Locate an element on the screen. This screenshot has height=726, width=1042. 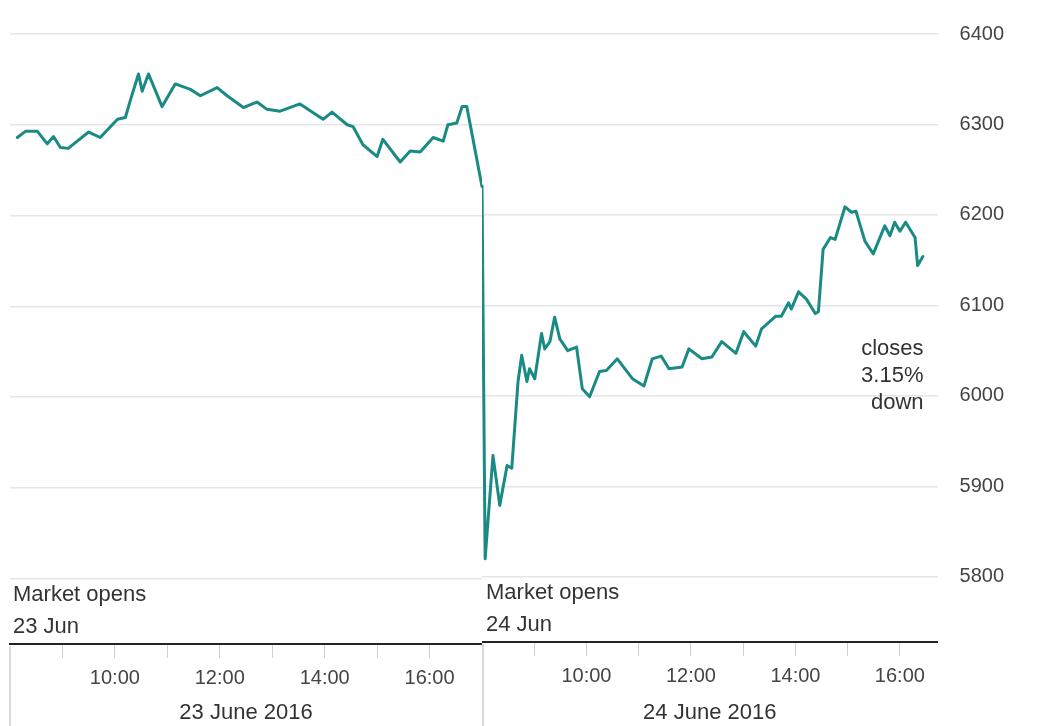
ref-line-label: Market opens 23 Jun is located at coordinates (80, 610).